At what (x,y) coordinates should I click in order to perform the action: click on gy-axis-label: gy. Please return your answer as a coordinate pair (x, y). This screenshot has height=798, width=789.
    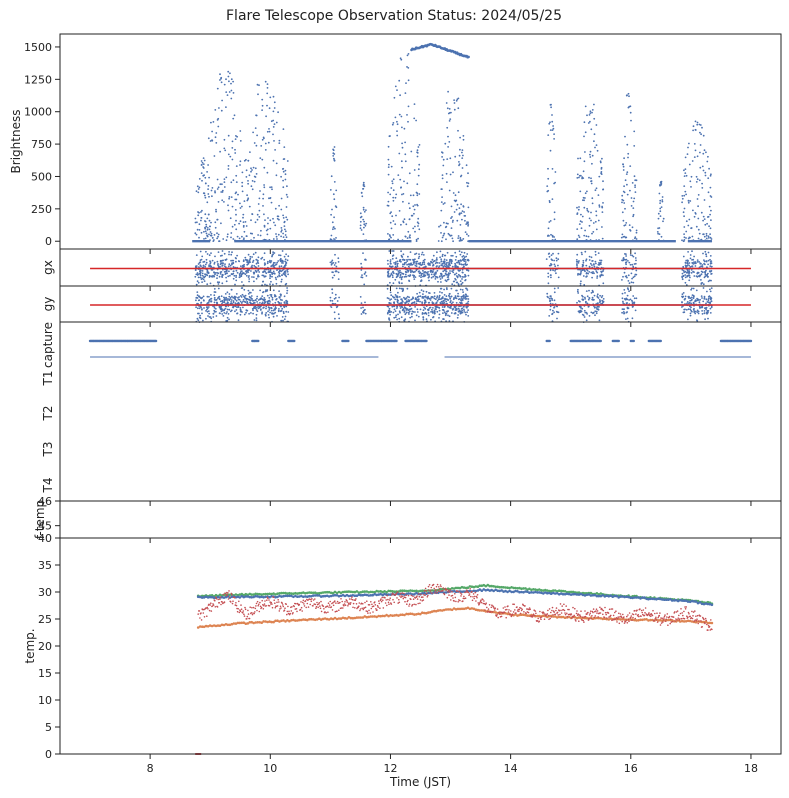
    Looking at the image, I should click on (48, 304).